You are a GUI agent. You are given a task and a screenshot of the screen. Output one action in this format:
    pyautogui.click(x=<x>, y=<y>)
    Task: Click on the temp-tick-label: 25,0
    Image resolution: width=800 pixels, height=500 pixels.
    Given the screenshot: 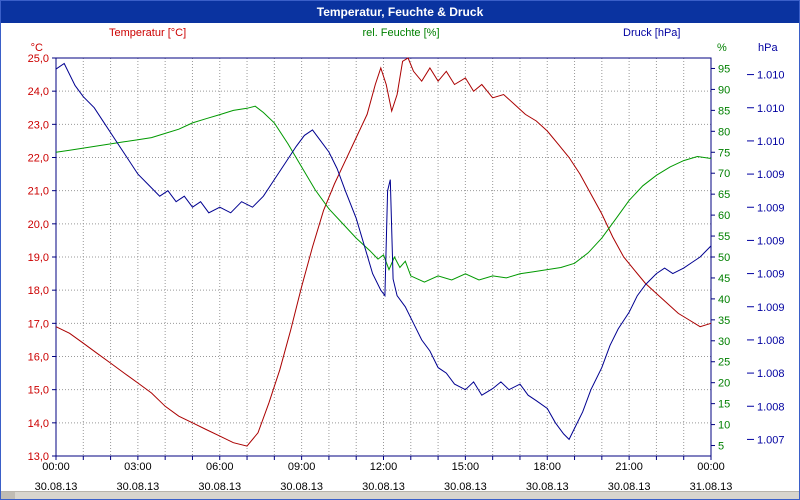 What is the action you would take?
    pyautogui.click(x=38, y=59)
    